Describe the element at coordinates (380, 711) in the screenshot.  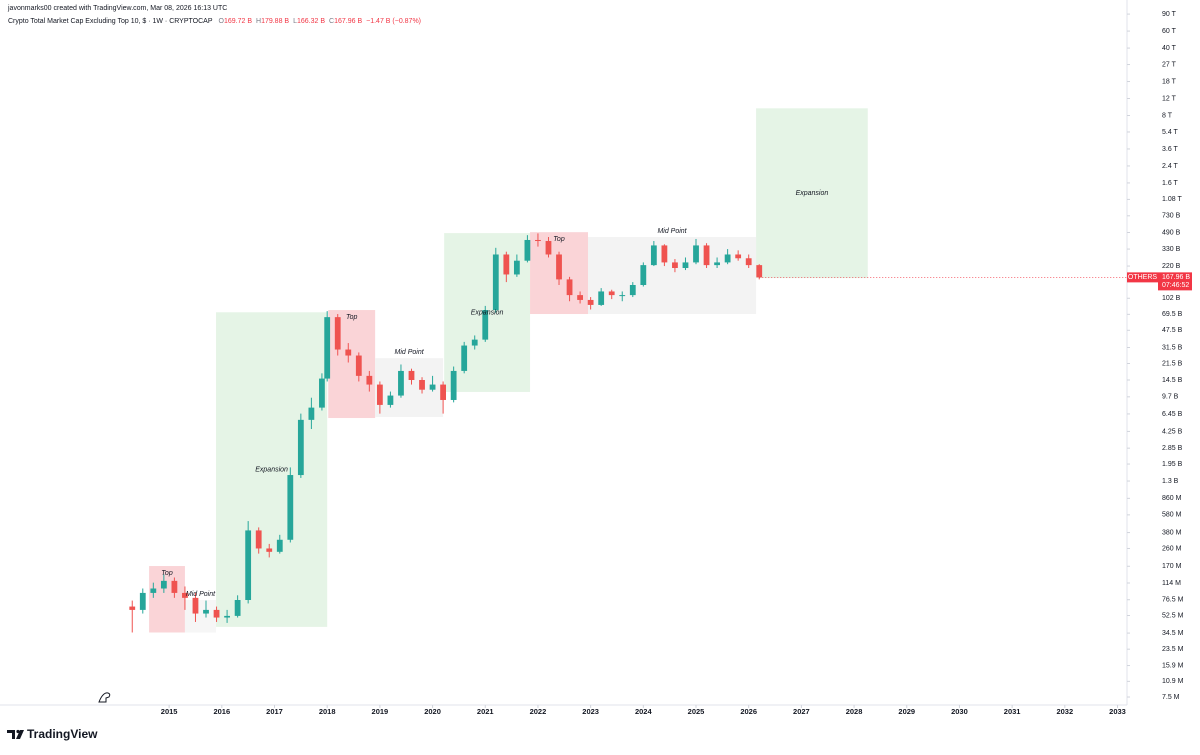
I see `x-tick-label: 2019` at that location.